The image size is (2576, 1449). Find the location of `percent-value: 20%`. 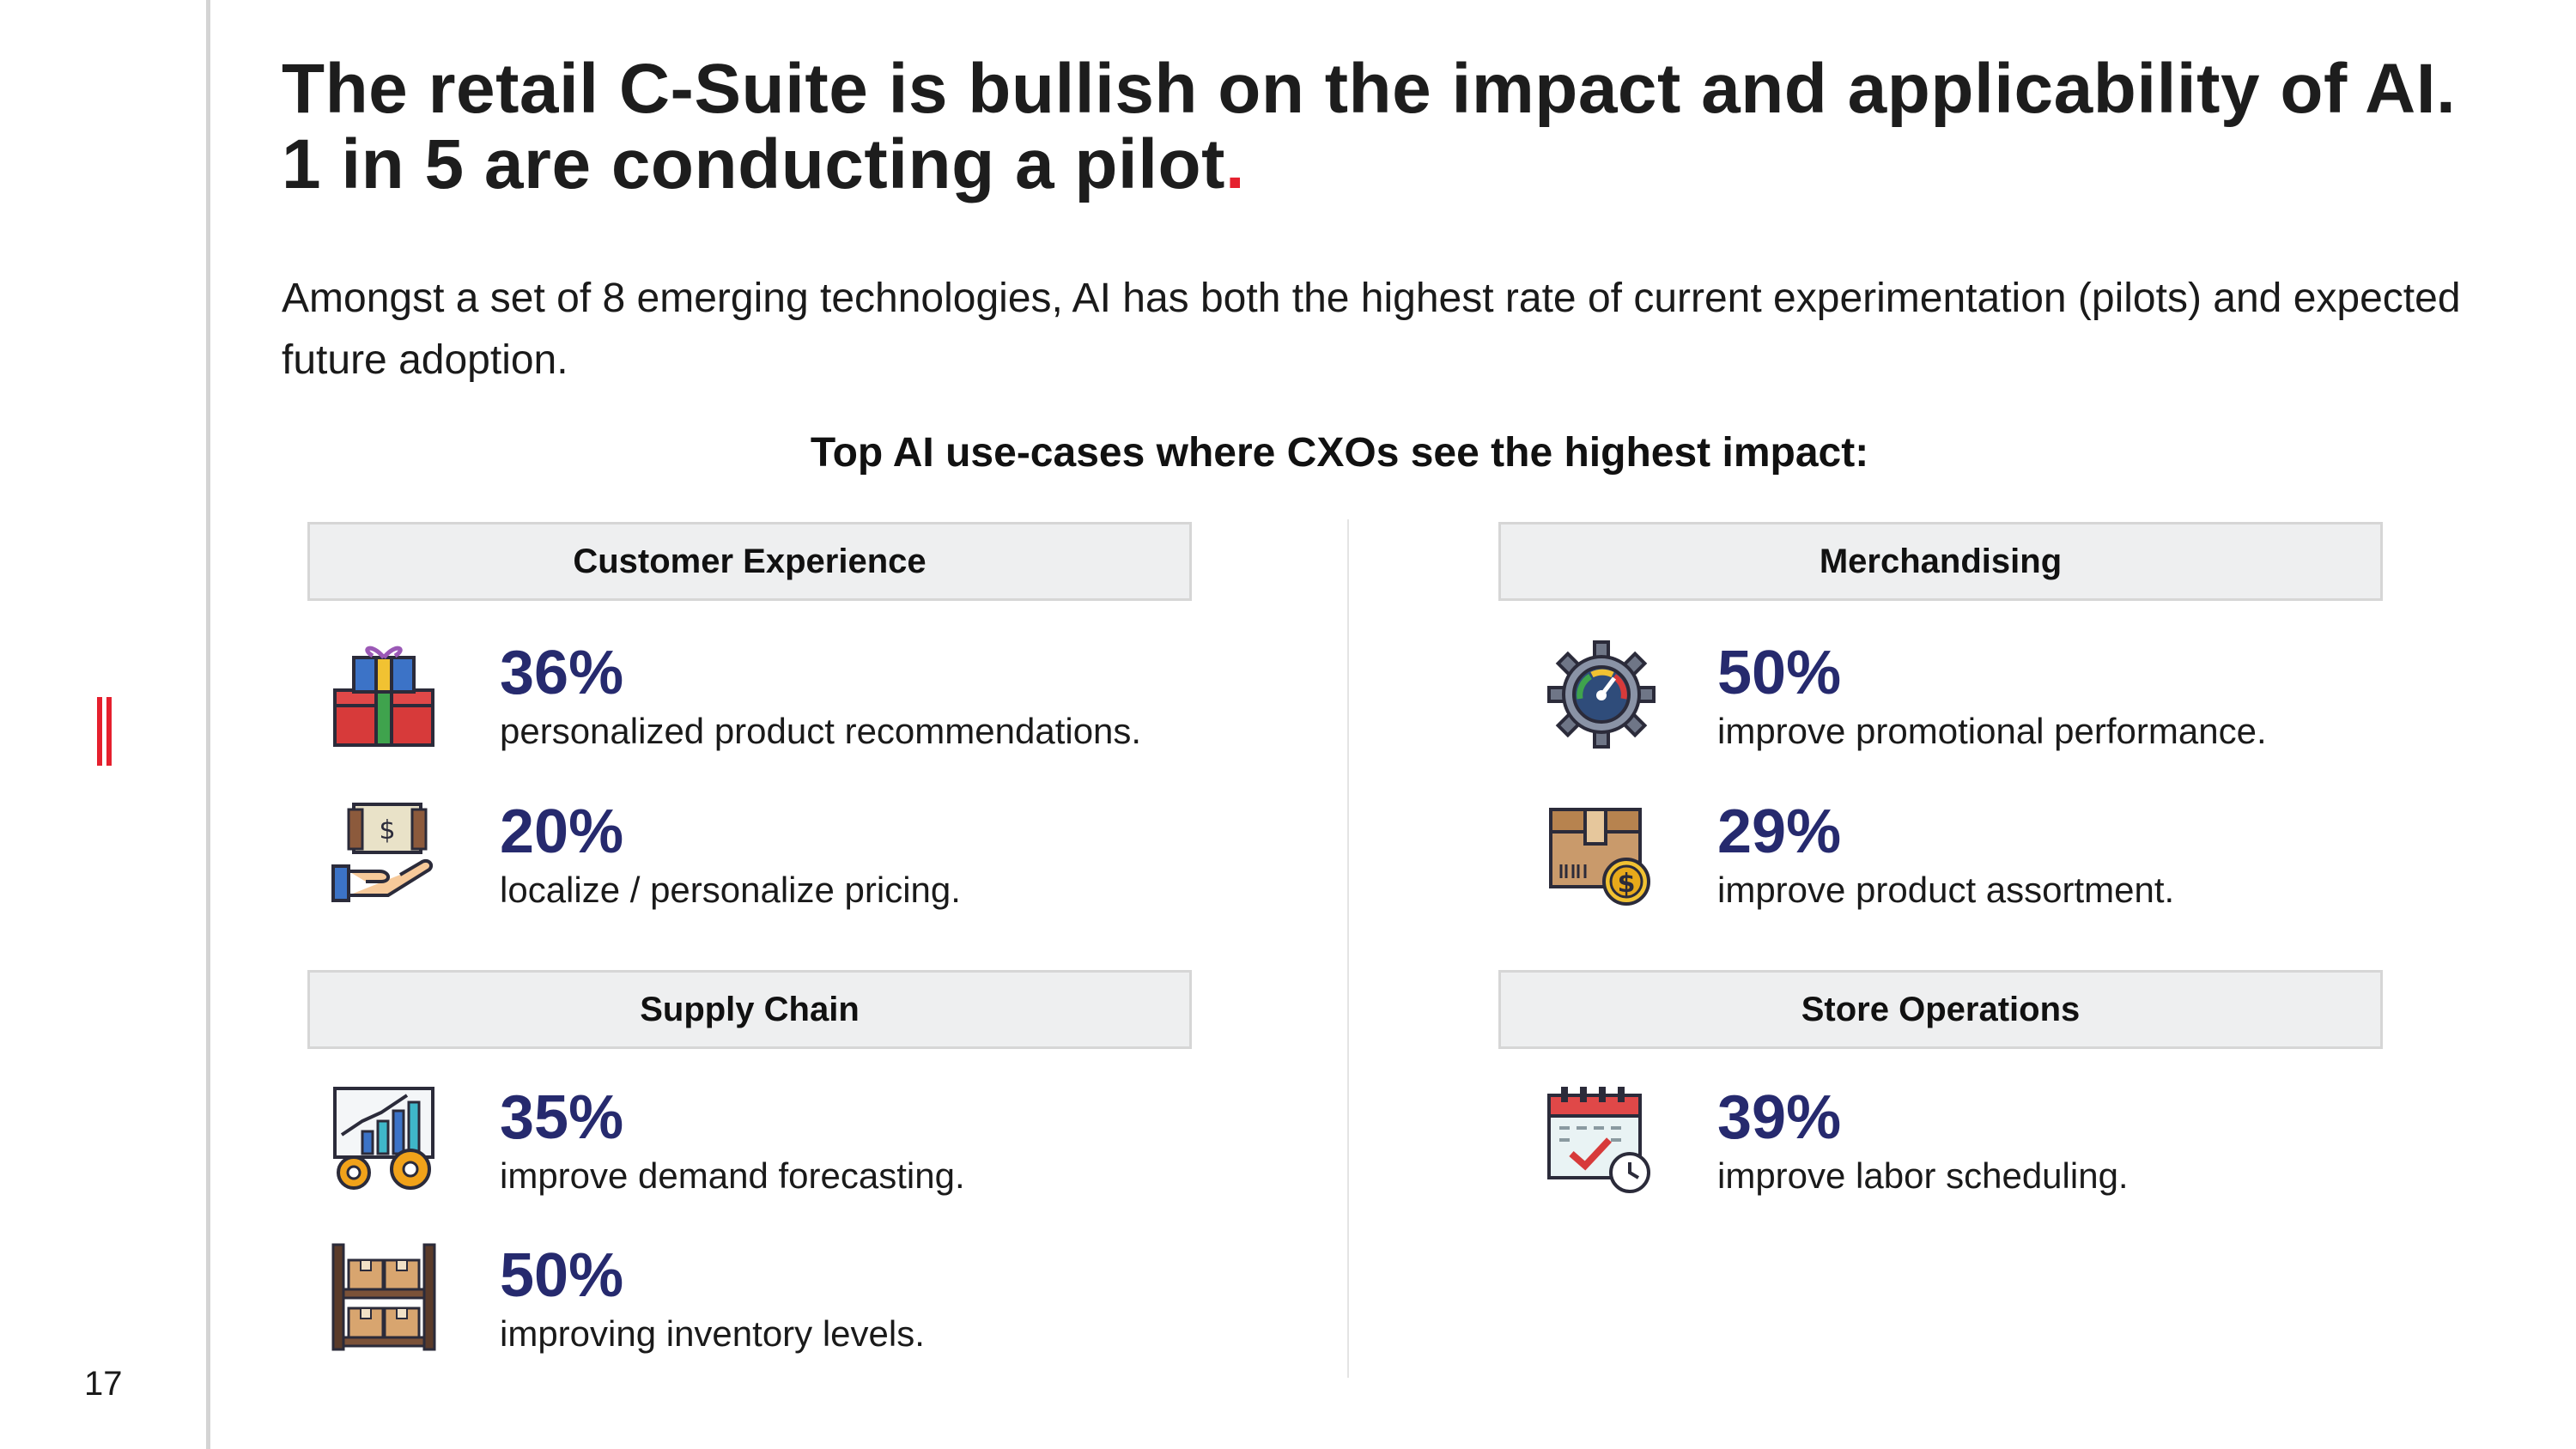

percent-value: 20% is located at coordinates (562, 831).